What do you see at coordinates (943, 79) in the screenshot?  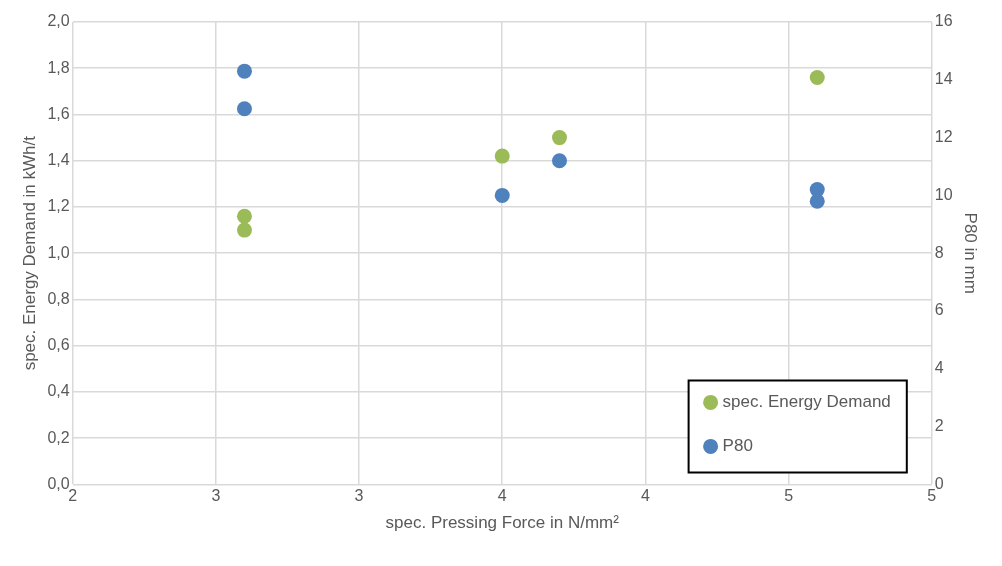 I see `y2-tick-label: 14` at bounding box center [943, 79].